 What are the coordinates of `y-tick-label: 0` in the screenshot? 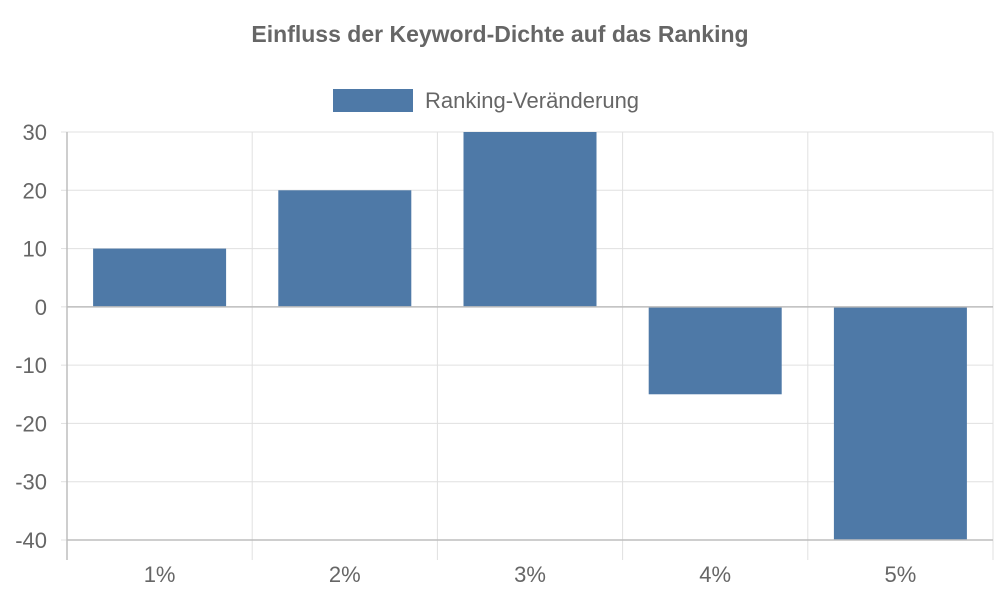 It's located at (41, 307).